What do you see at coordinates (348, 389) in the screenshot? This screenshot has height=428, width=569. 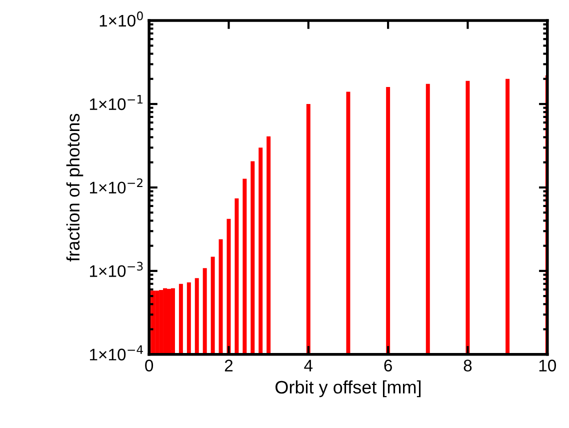 I see `x-axis-title: Orbit y offset [mm]` at bounding box center [348, 389].